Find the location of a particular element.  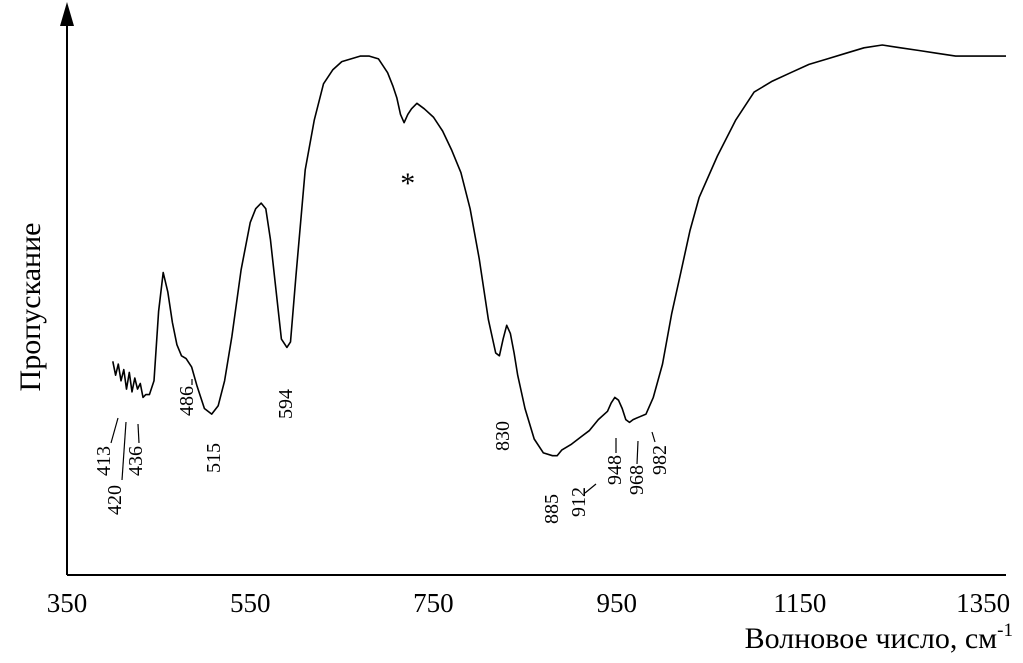

peak-label: 515 is located at coordinates (214, 458).